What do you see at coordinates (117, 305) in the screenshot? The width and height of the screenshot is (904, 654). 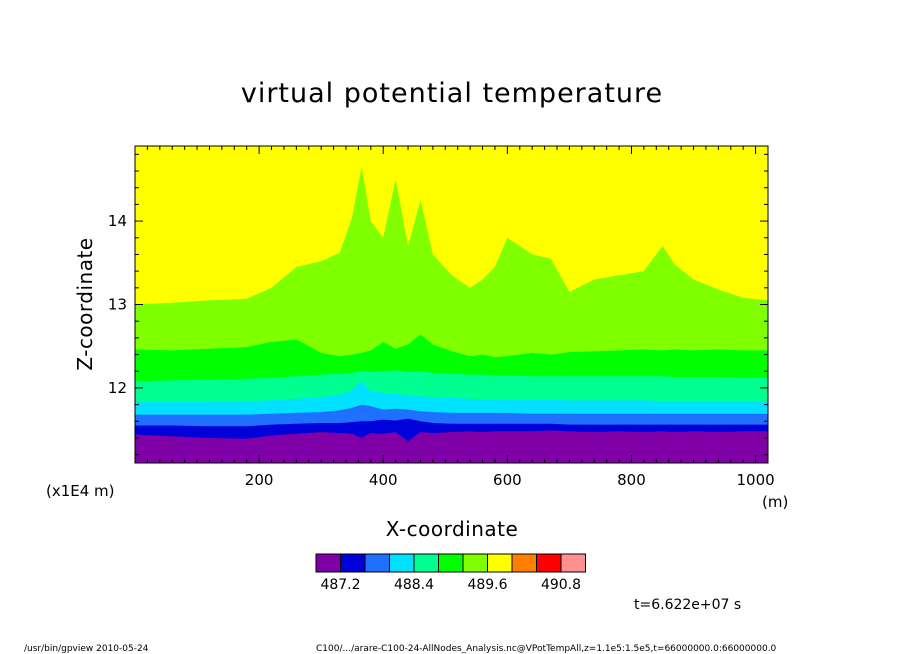 I see `y-tick-label: 13` at bounding box center [117, 305].